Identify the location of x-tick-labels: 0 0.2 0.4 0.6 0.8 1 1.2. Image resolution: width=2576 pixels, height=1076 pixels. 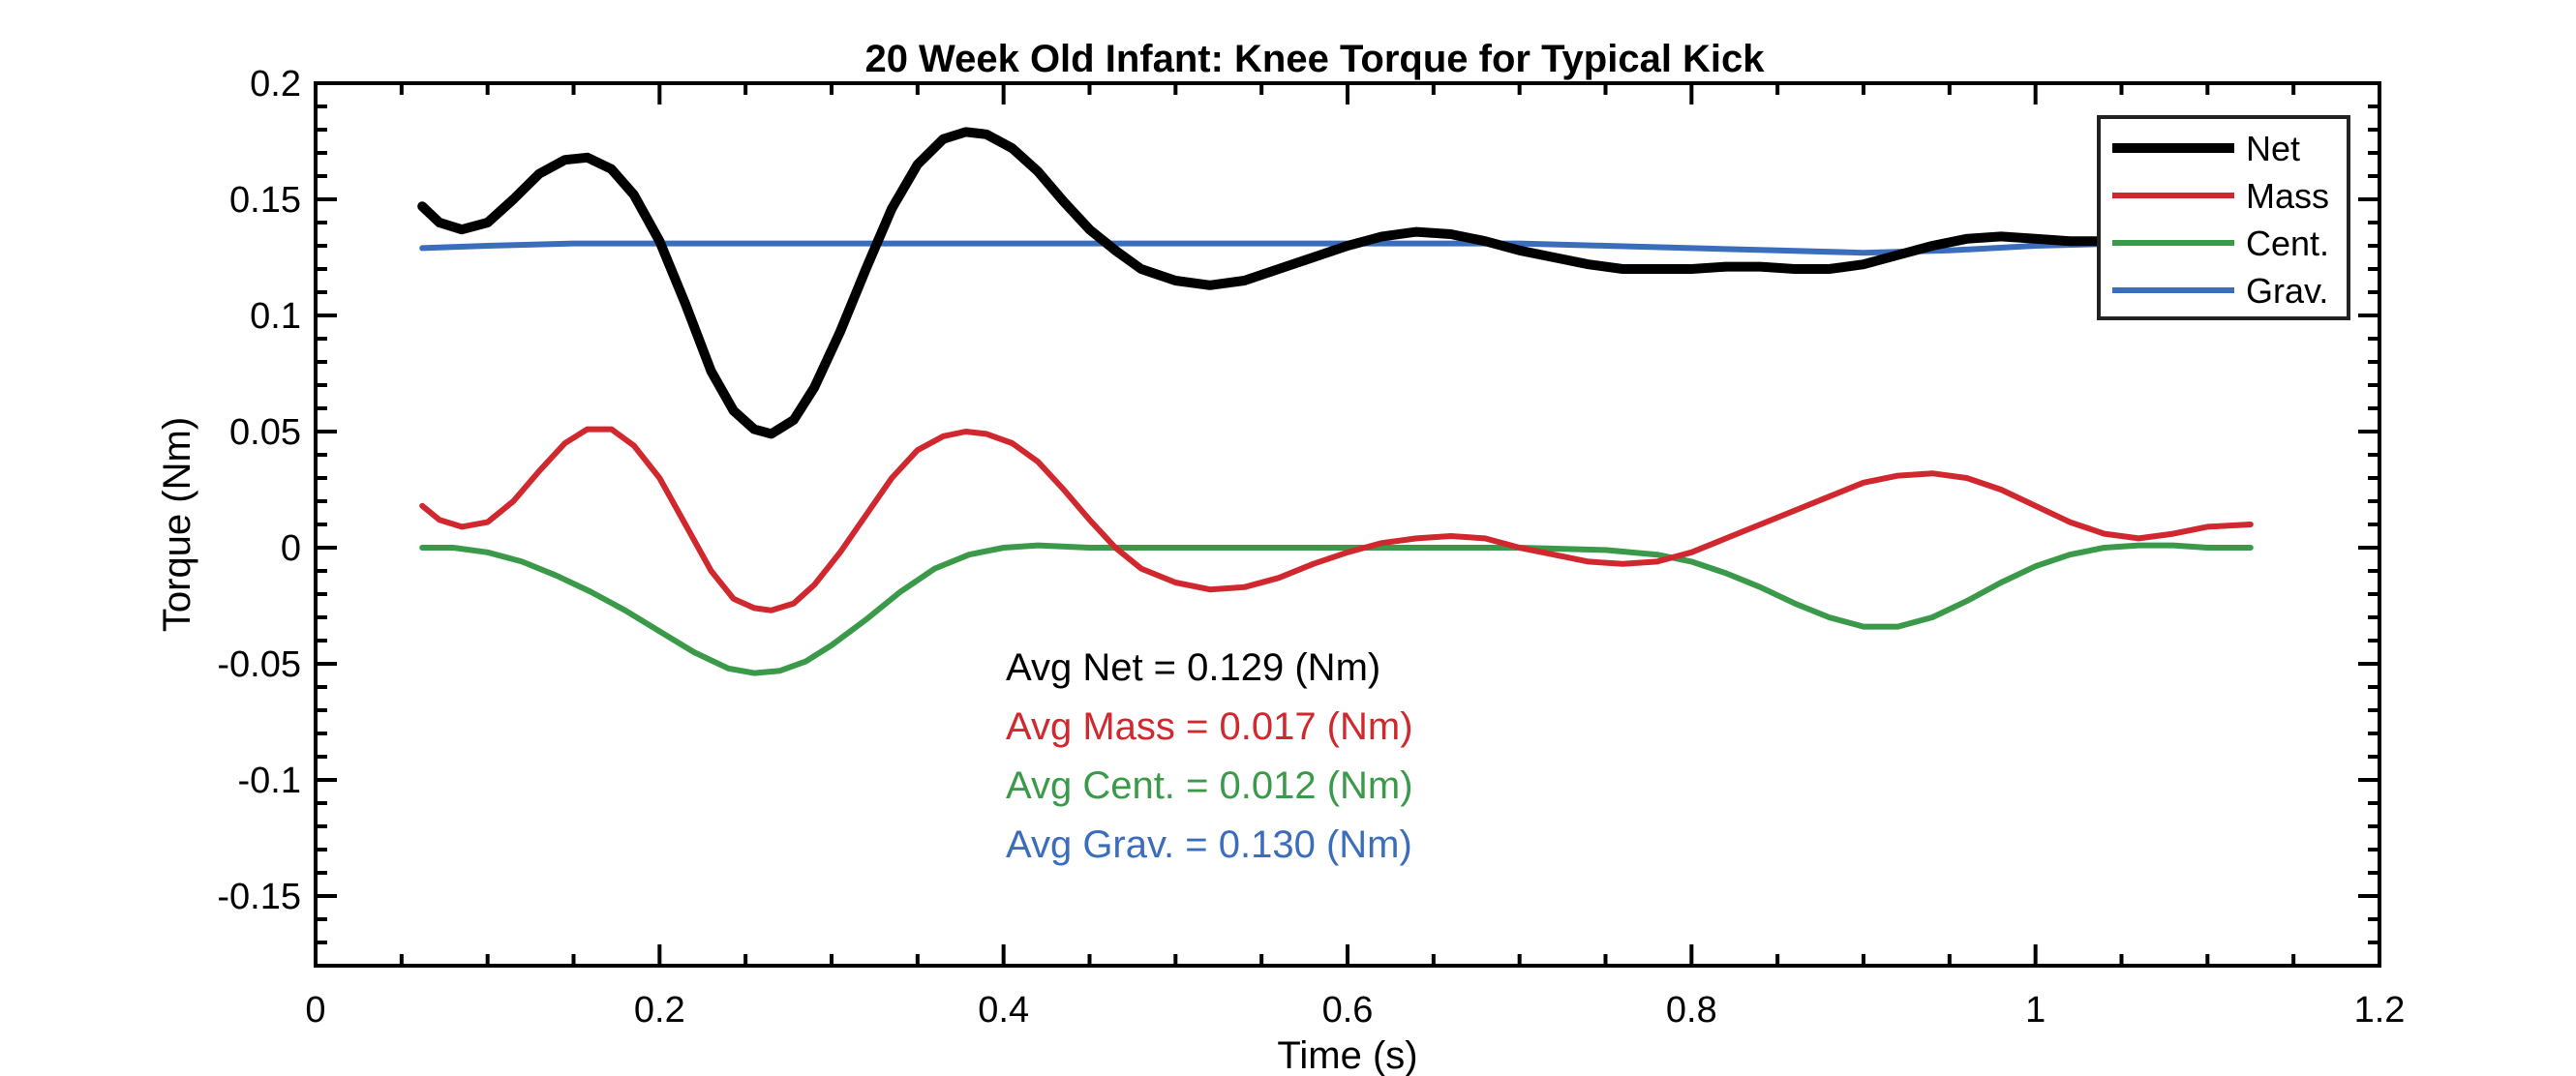
(1355, 1010).